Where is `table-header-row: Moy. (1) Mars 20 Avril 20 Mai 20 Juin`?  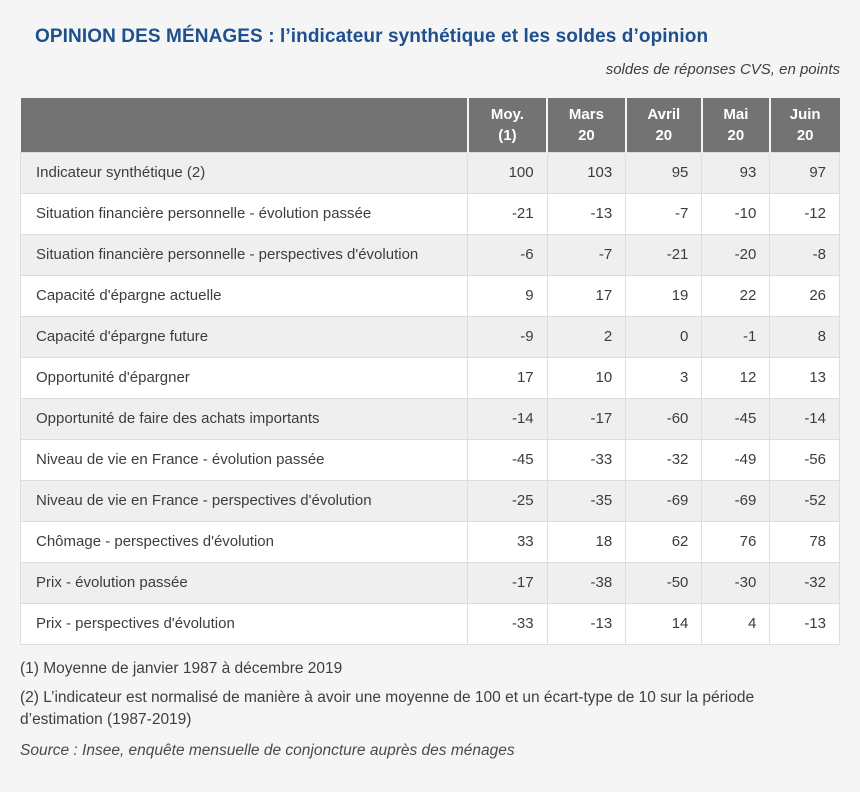
table-header-row: Moy. (1) Mars 20 Avril 20 Mai 20 Juin is located at coordinates (430, 125).